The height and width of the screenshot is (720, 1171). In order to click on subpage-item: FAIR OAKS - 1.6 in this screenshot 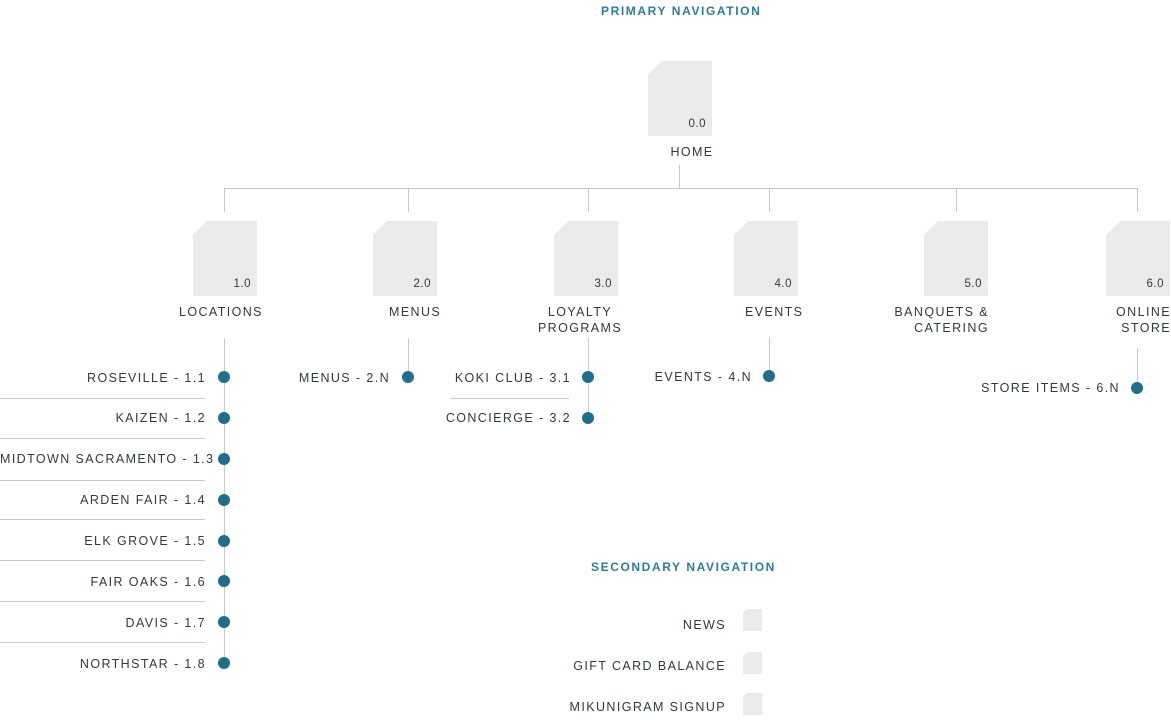, I will do `click(148, 582)`.